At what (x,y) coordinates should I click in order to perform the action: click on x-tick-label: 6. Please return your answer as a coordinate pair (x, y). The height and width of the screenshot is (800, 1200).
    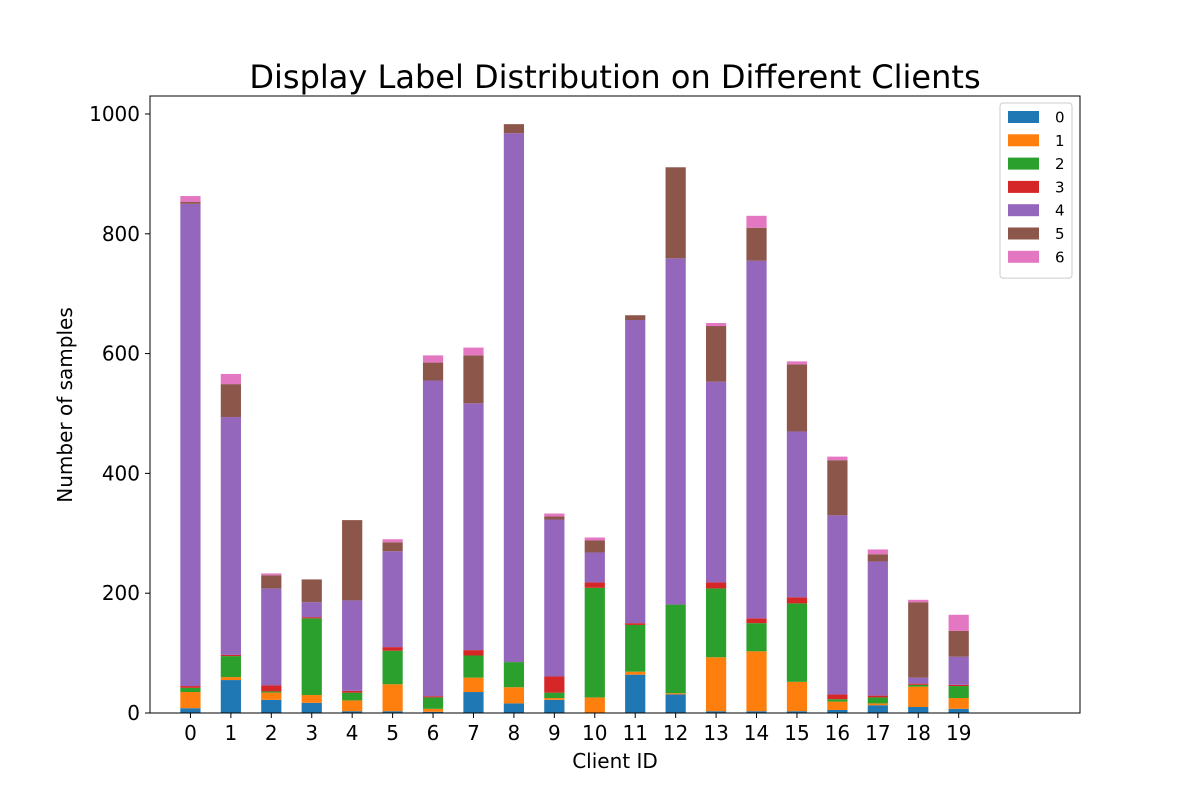
    Looking at the image, I should click on (433, 733).